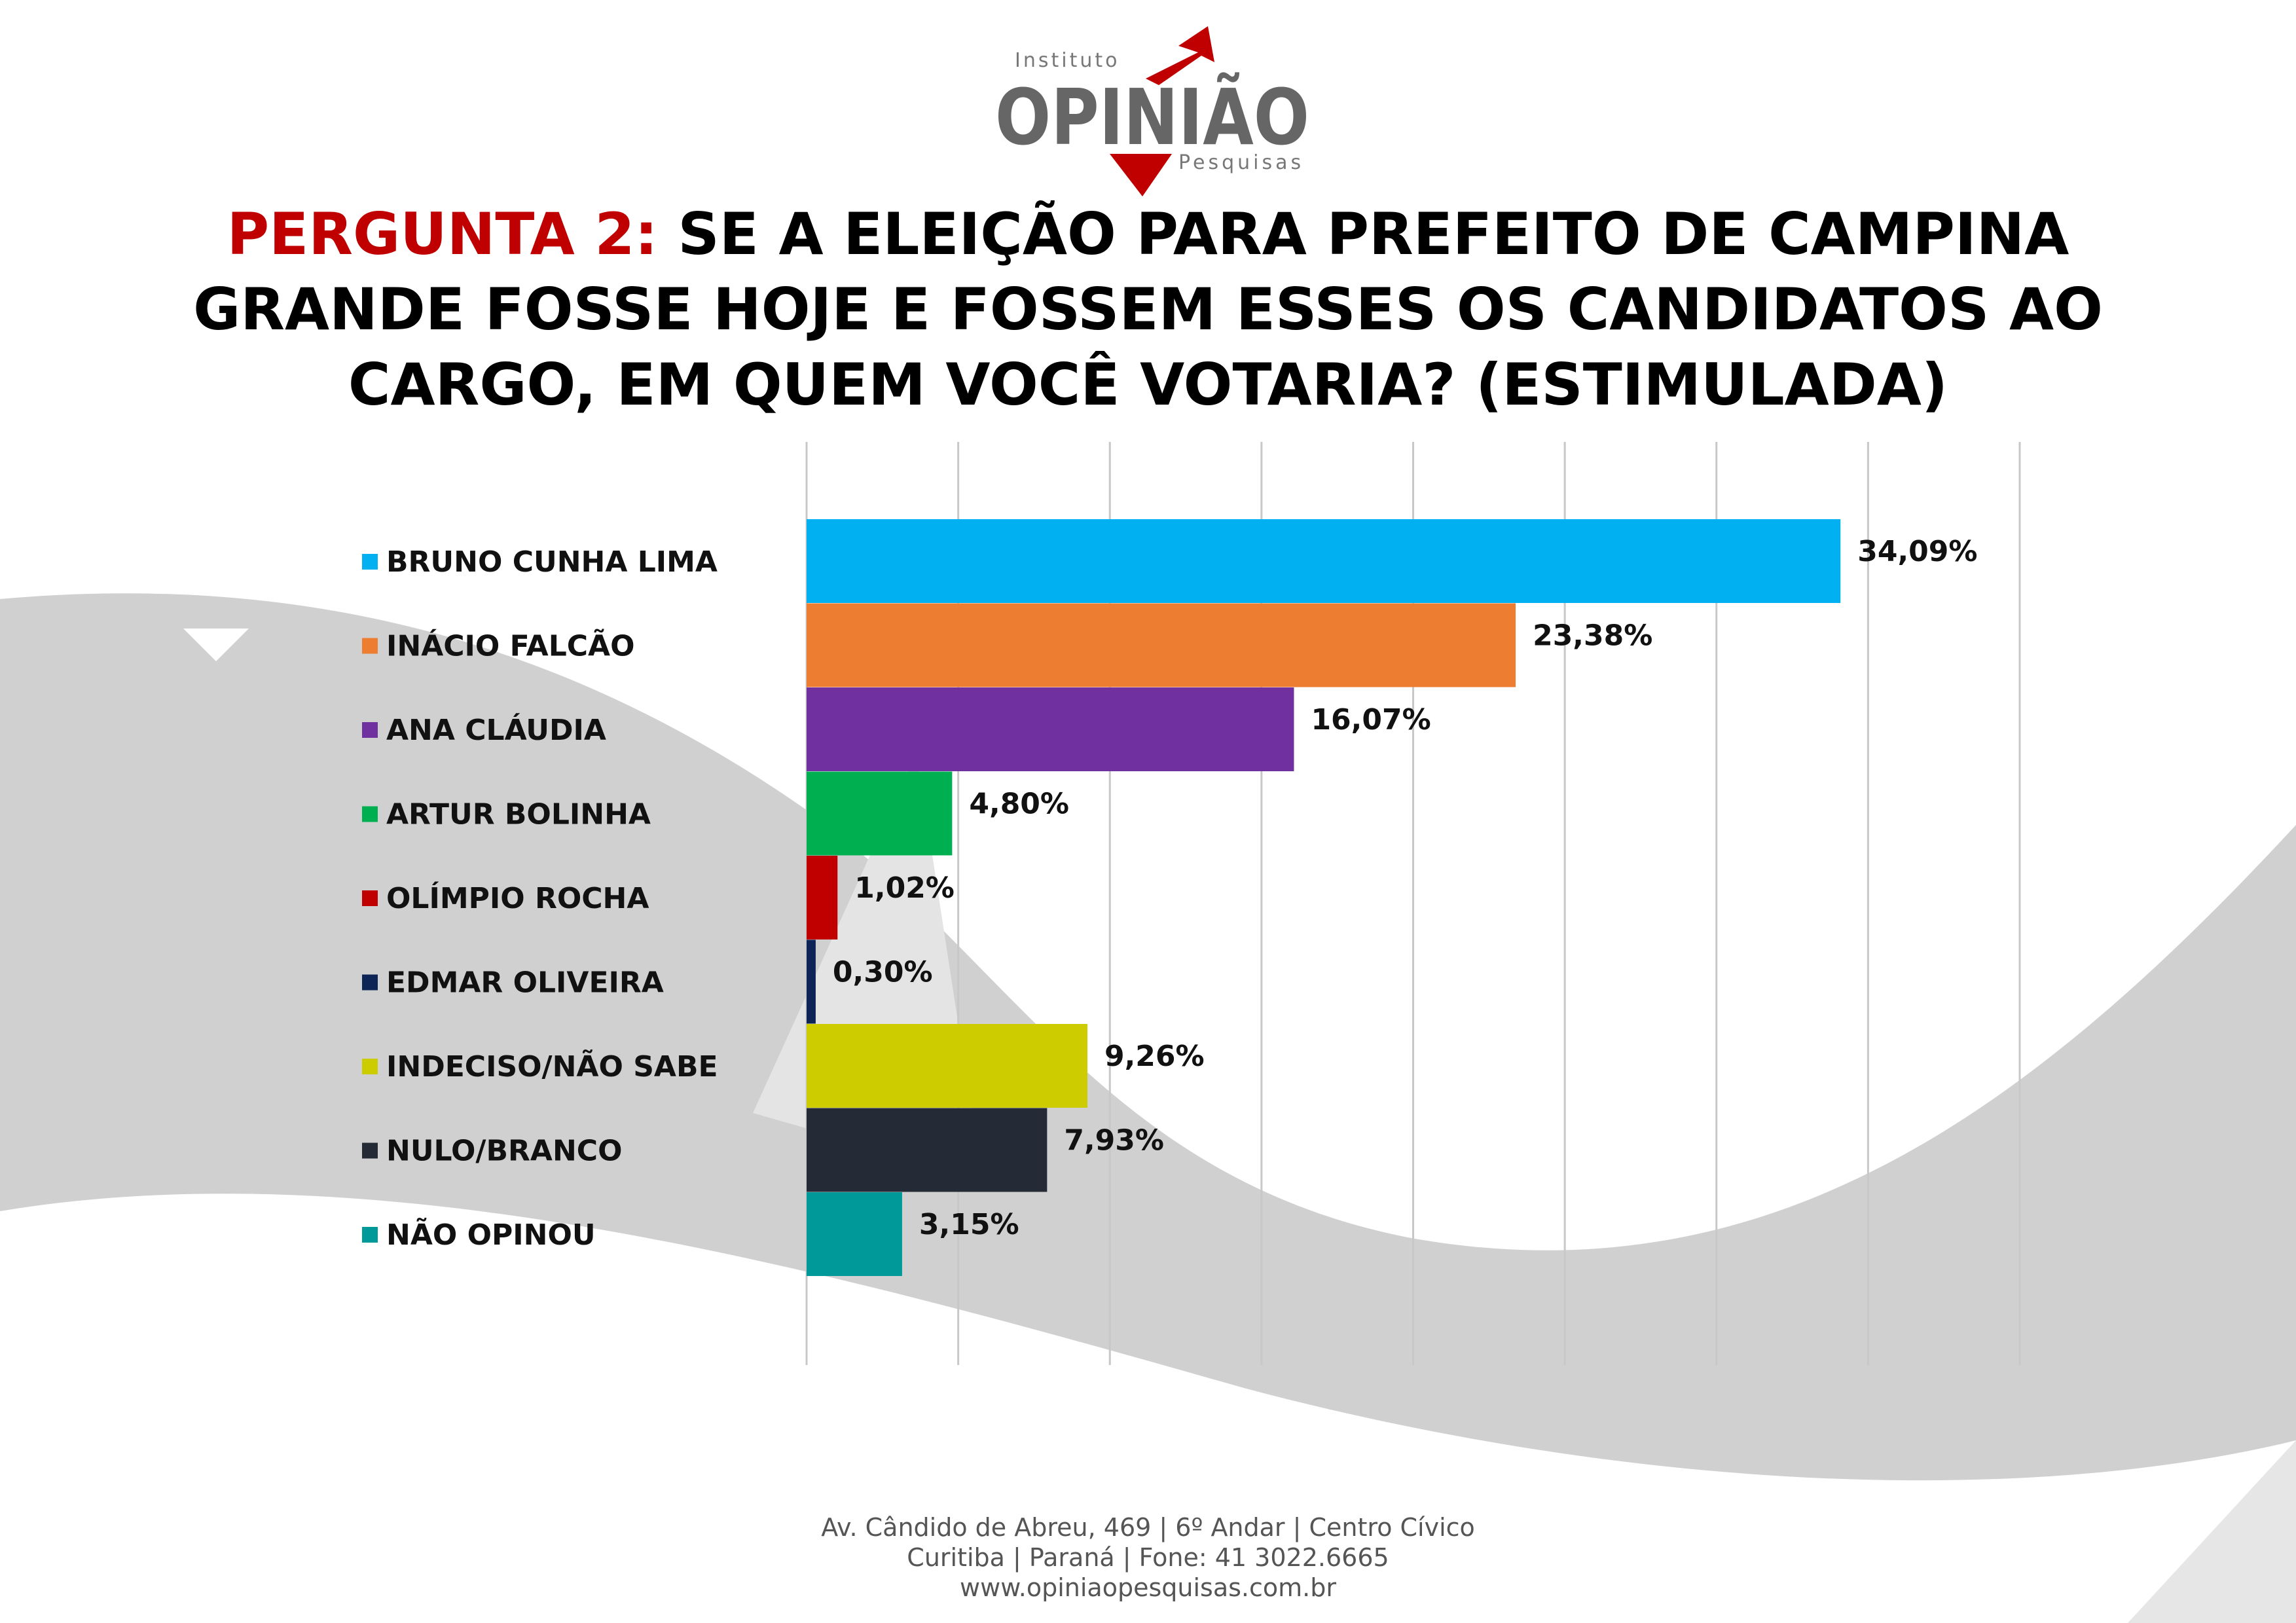 The width and height of the screenshot is (2296, 1623). I want to click on category-label-3: ARTUR BOLINHA, so click(518, 814).